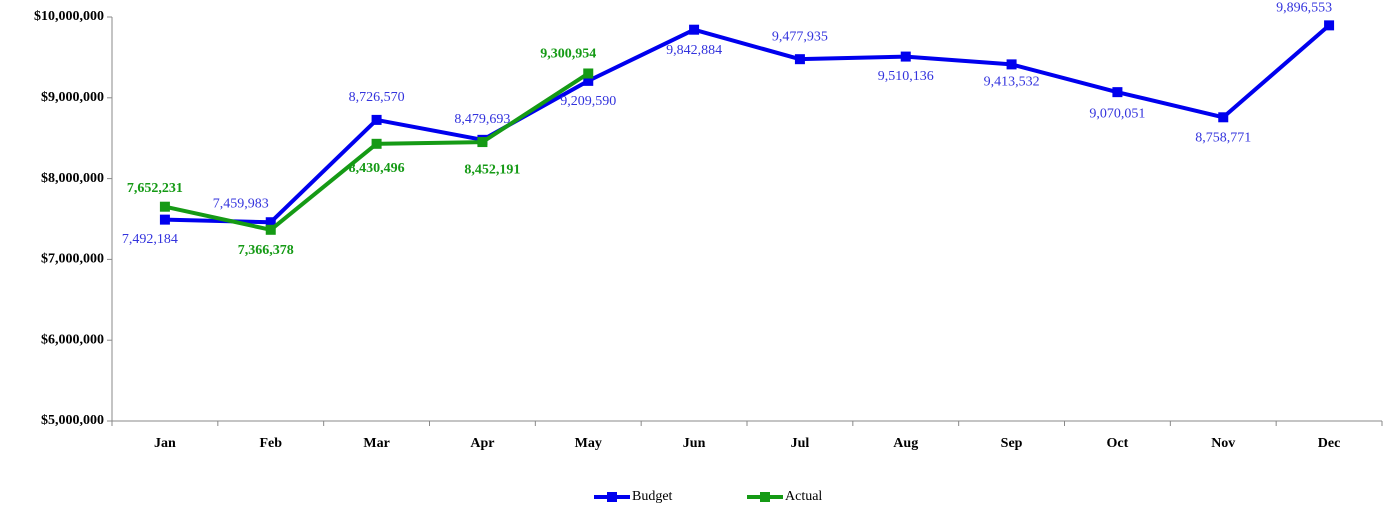 Image resolution: width=1383 pixels, height=508 pixels. What do you see at coordinates (568, 54) in the screenshot?
I see `data-label: 9,300,954` at bounding box center [568, 54].